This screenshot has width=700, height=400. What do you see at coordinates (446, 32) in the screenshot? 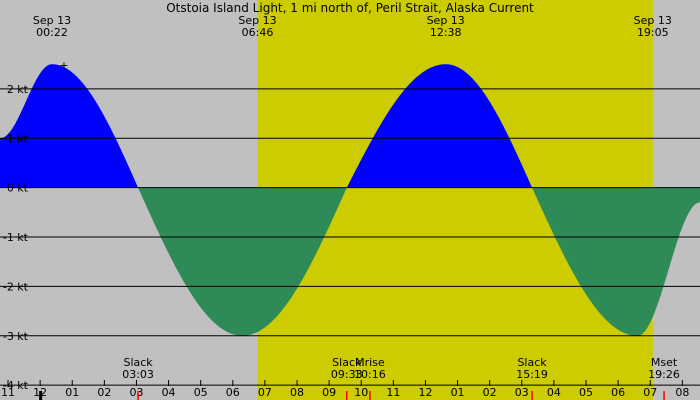
I see `top-event-time: 12:38` at bounding box center [446, 32].